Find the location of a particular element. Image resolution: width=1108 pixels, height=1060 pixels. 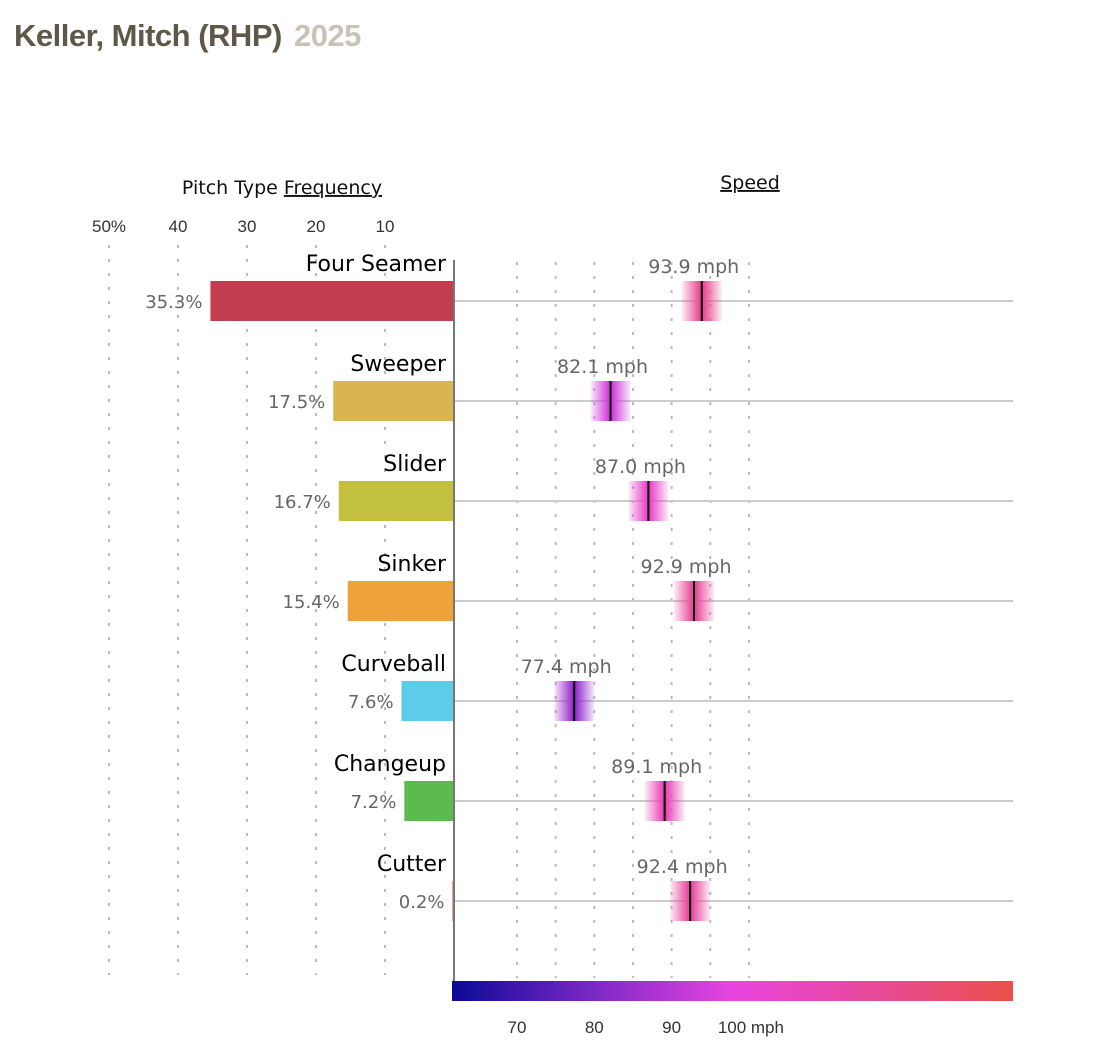

page-title: Keller, Mitch (RHP) 2025 is located at coordinates (187, 36).